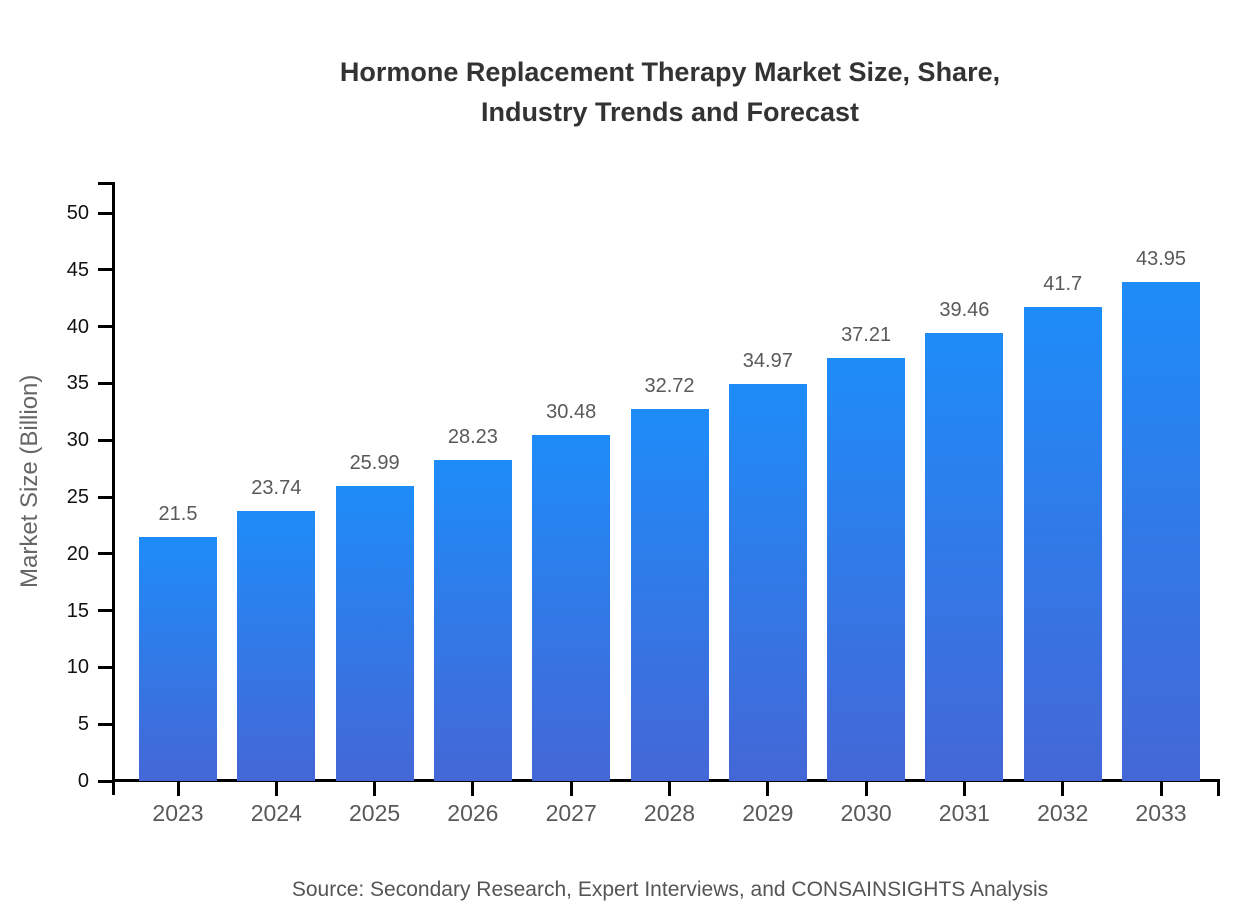 The width and height of the screenshot is (1260, 920). I want to click on x-axis-end-cap, so click(1218, 787).